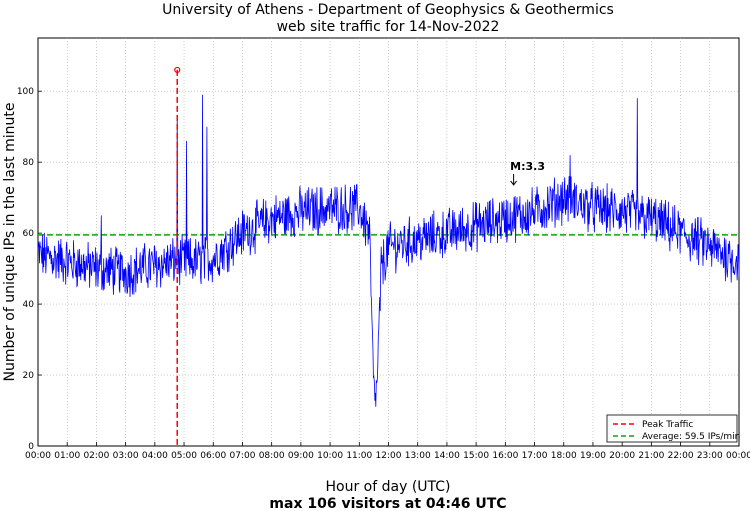 The width and height of the screenshot is (750, 511). Describe the element at coordinates (622, 456) in the screenshot. I see `x-tick-label: 20:00` at that location.